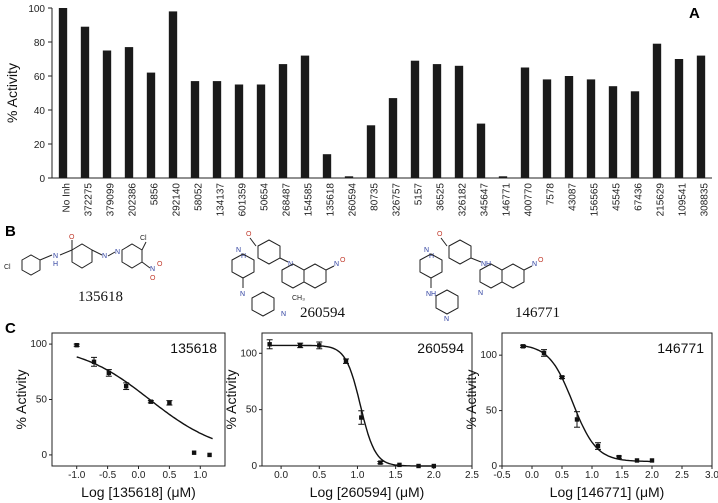  I want to click on chemical-structures: N H O Cl N N Cl N O O 135618 O N H, so click(282, 277).